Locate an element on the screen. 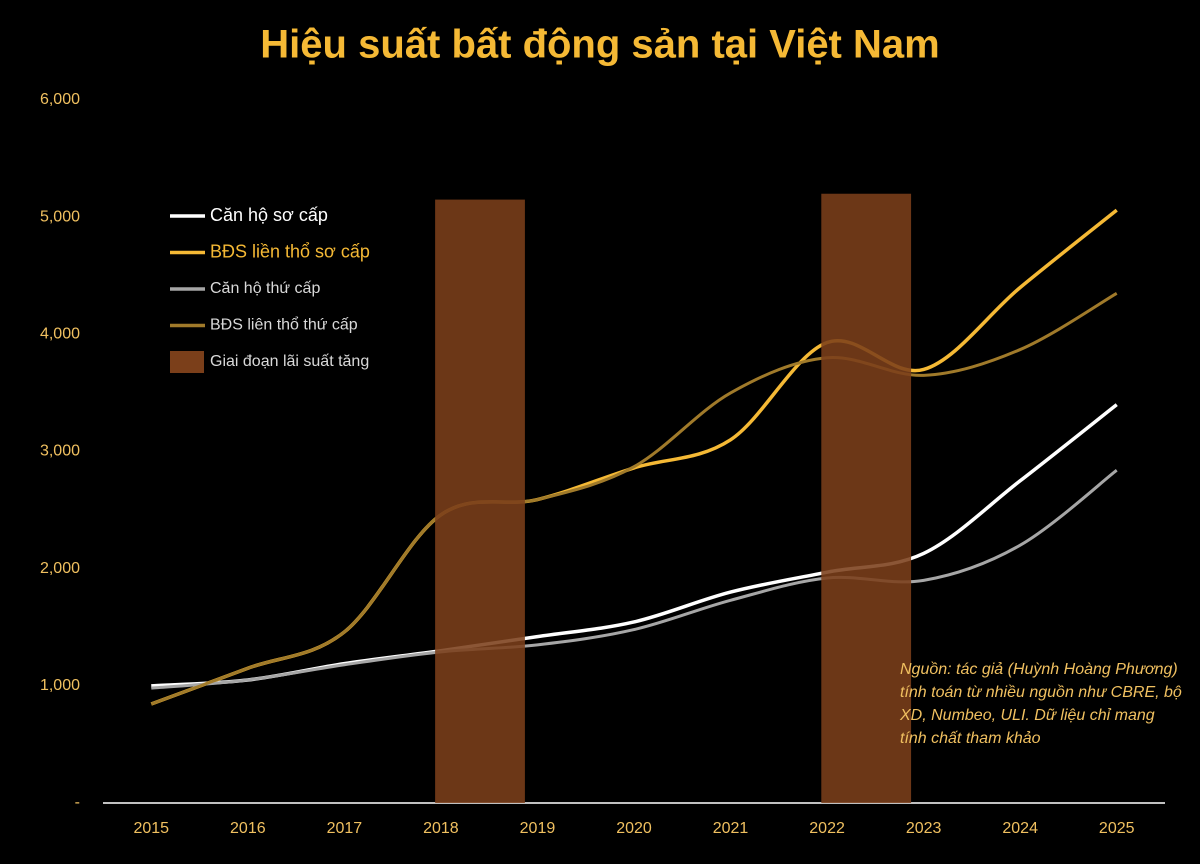  legend-label: BĐS liền thổ sơ cấp is located at coordinates (290, 251).